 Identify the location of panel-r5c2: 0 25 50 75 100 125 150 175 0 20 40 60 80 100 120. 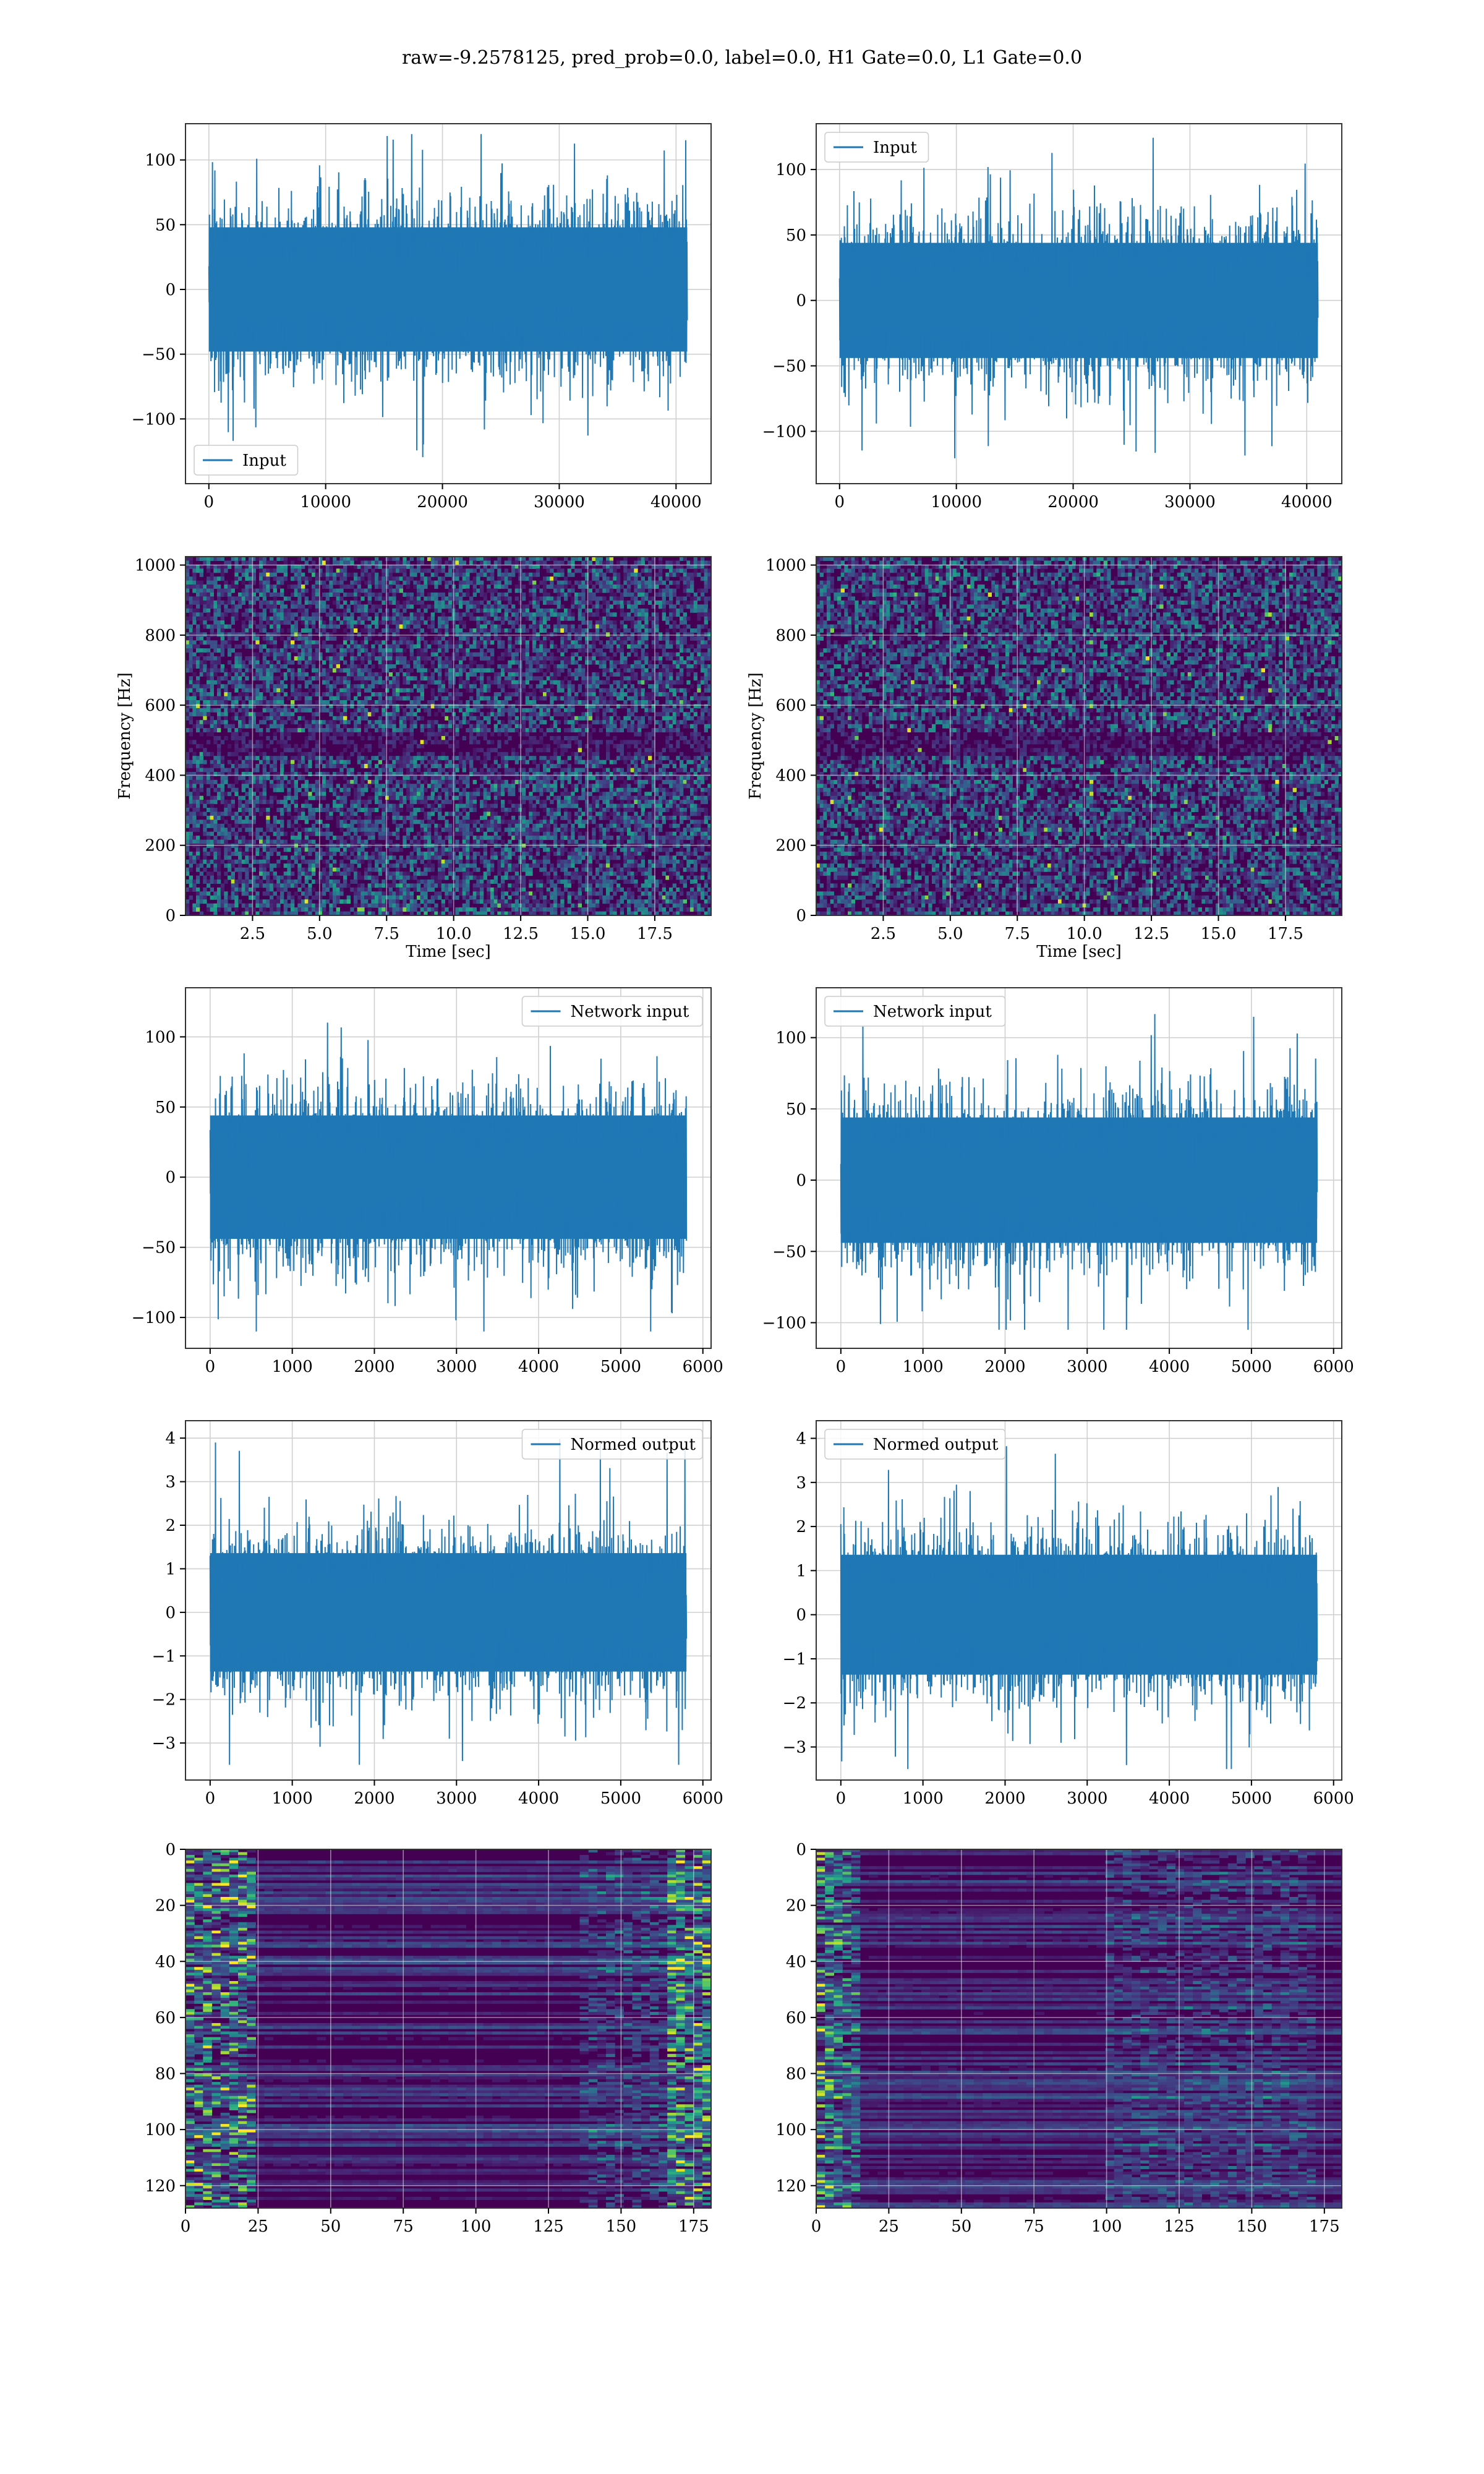
(1058, 2039).